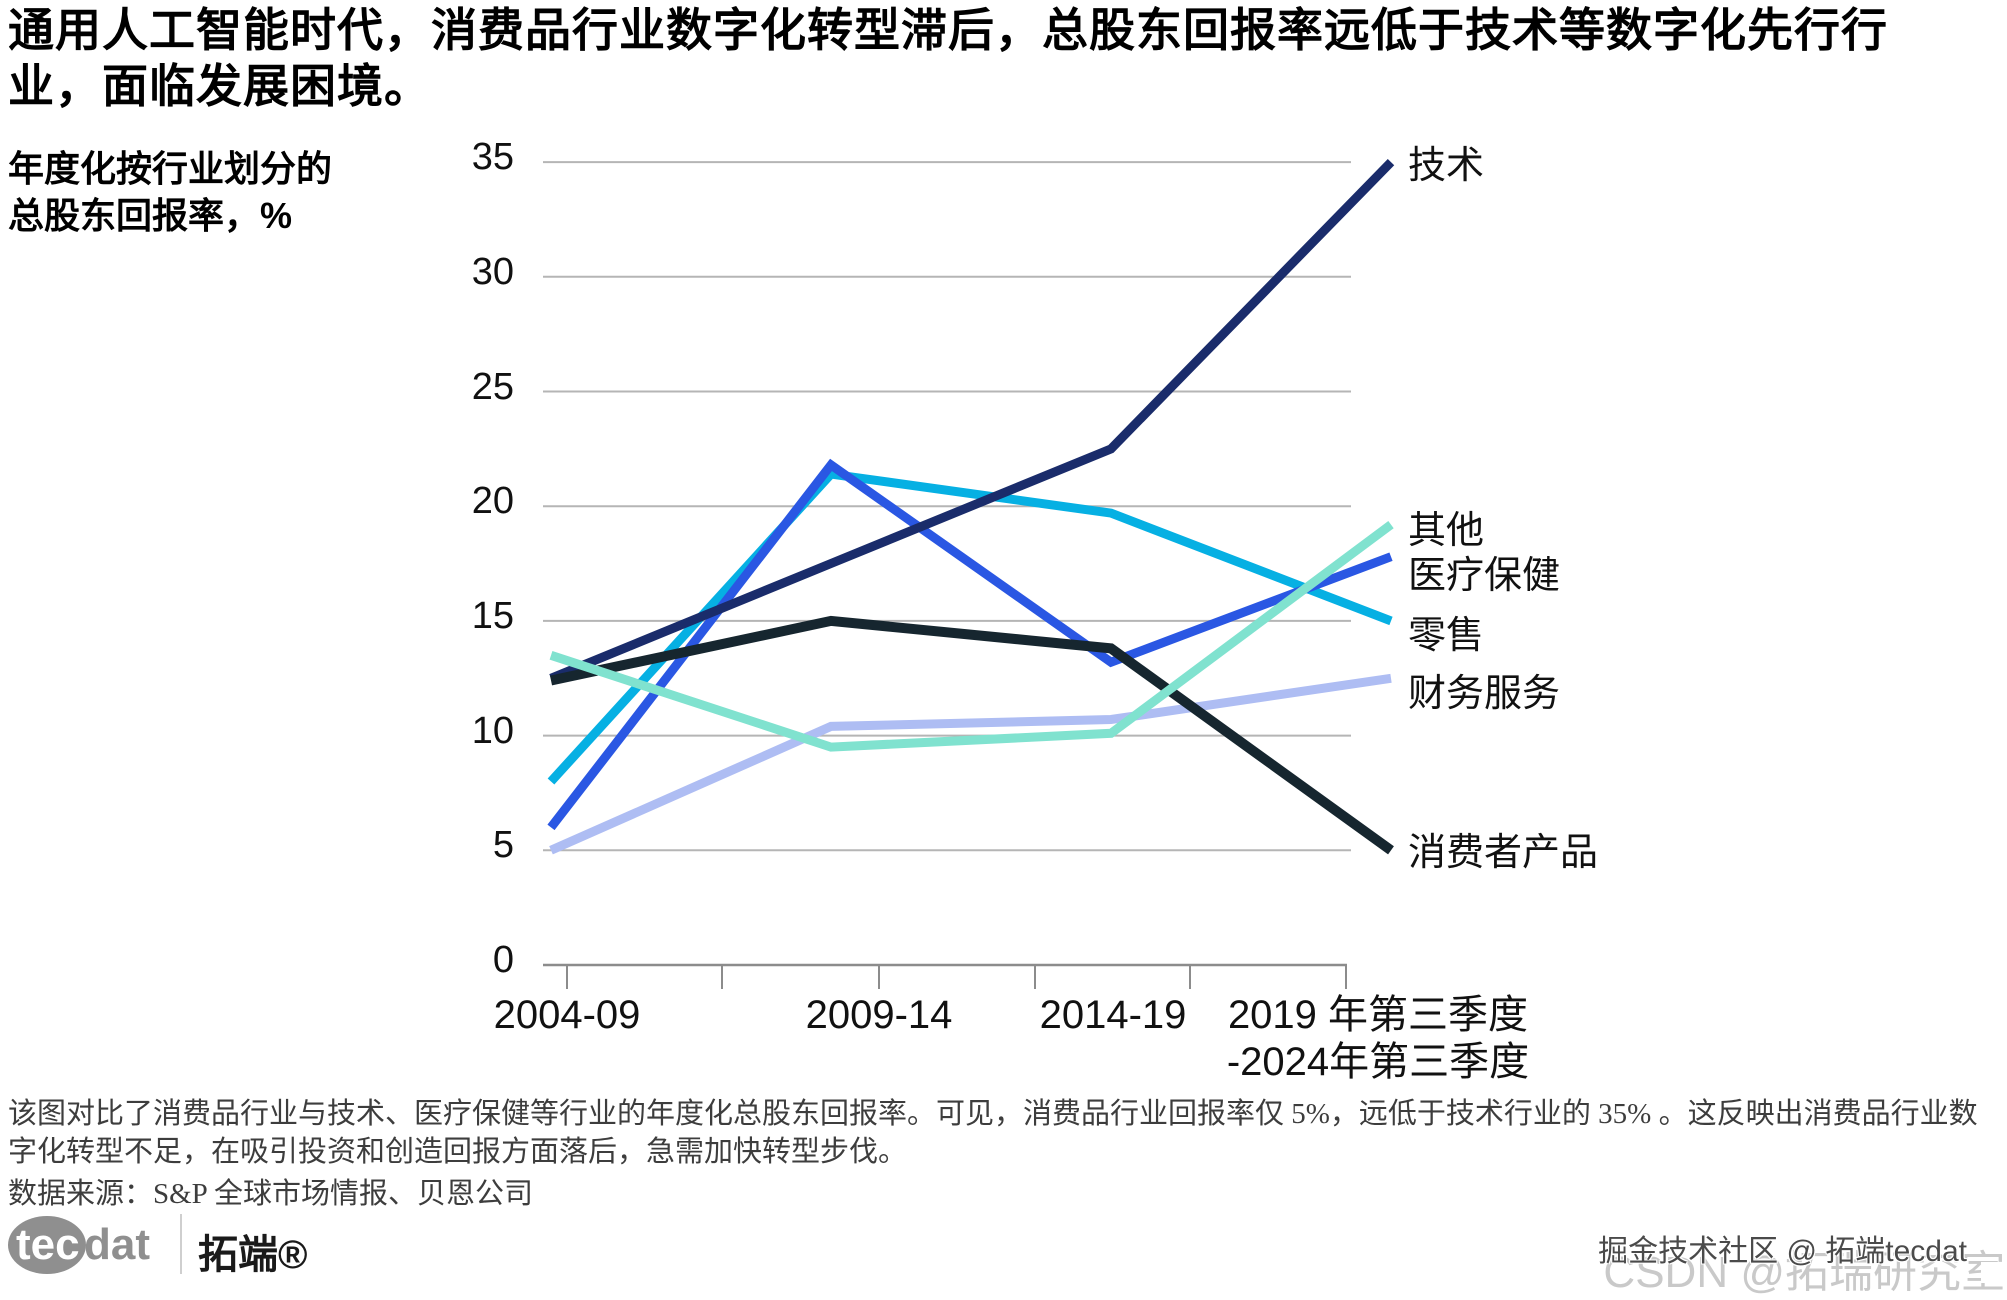  What do you see at coordinates (170, 192) in the screenshot?
I see `y-axis-title: 年度化按行业划分的 总股东回报率，%` at bounding box center [170, 192].